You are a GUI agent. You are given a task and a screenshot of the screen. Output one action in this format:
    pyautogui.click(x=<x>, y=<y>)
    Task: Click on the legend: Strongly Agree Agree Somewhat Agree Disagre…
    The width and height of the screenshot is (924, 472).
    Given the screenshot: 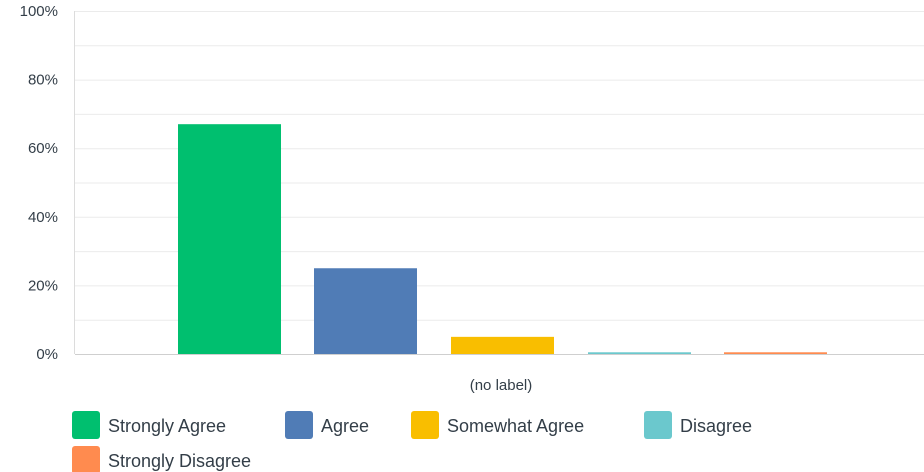 What is the action you would take?
    pyautogui.click(x=412, y=441)
    